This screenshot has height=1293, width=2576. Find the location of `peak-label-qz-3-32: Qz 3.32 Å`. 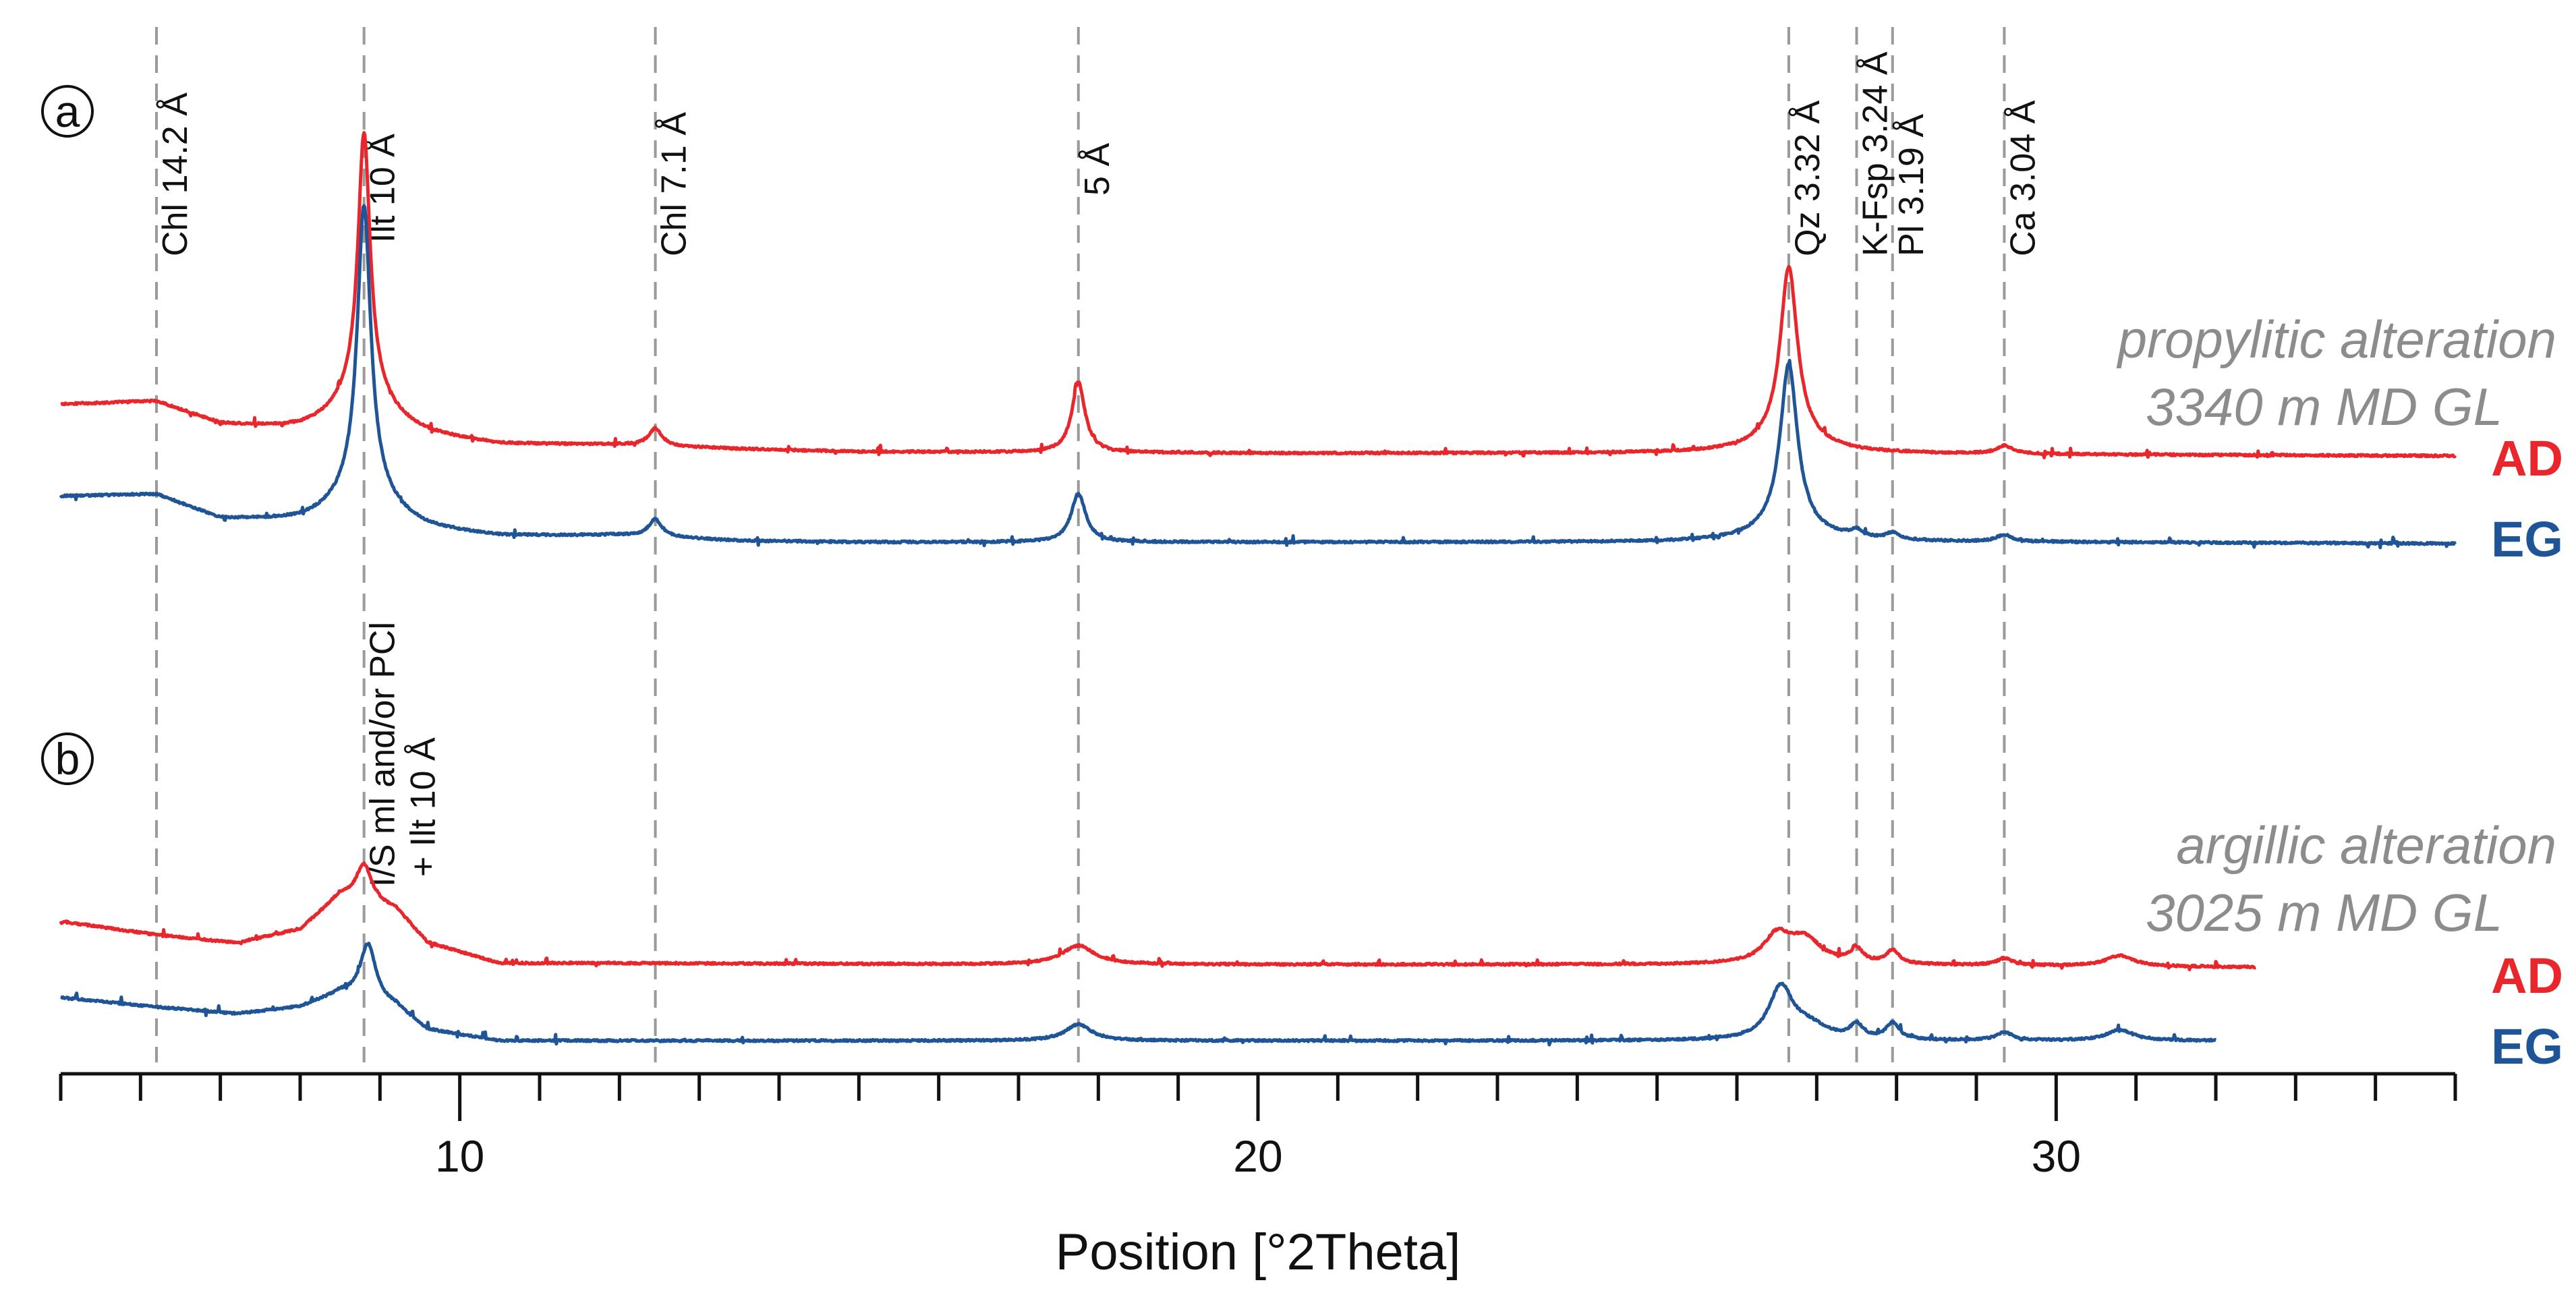

peak-label-qz-3-32: Qz 3.32 Å is located at coordinates (1807, 178).